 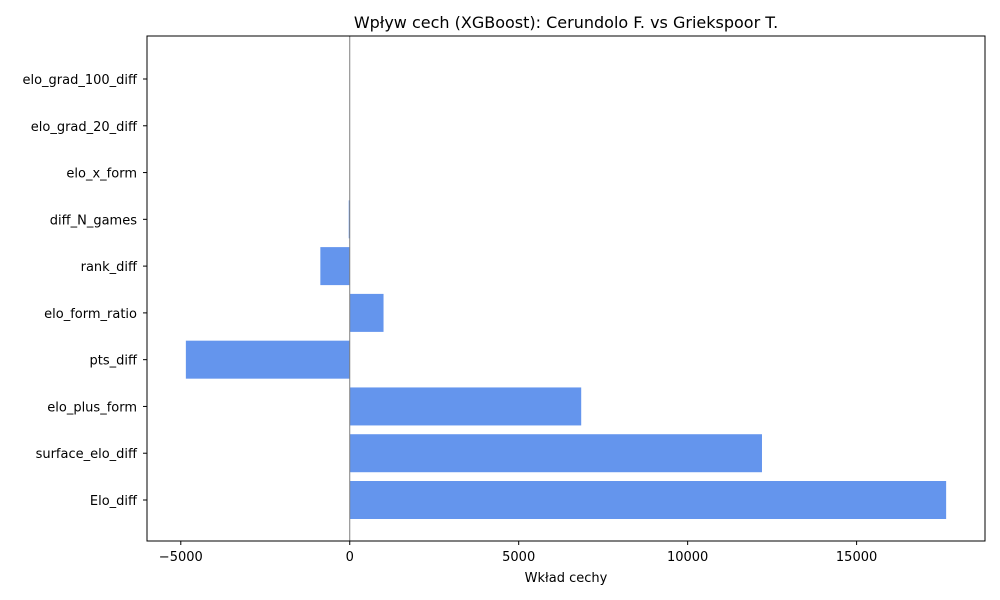 I want to click on bar-pts_diff, so click(x=267, y=359).